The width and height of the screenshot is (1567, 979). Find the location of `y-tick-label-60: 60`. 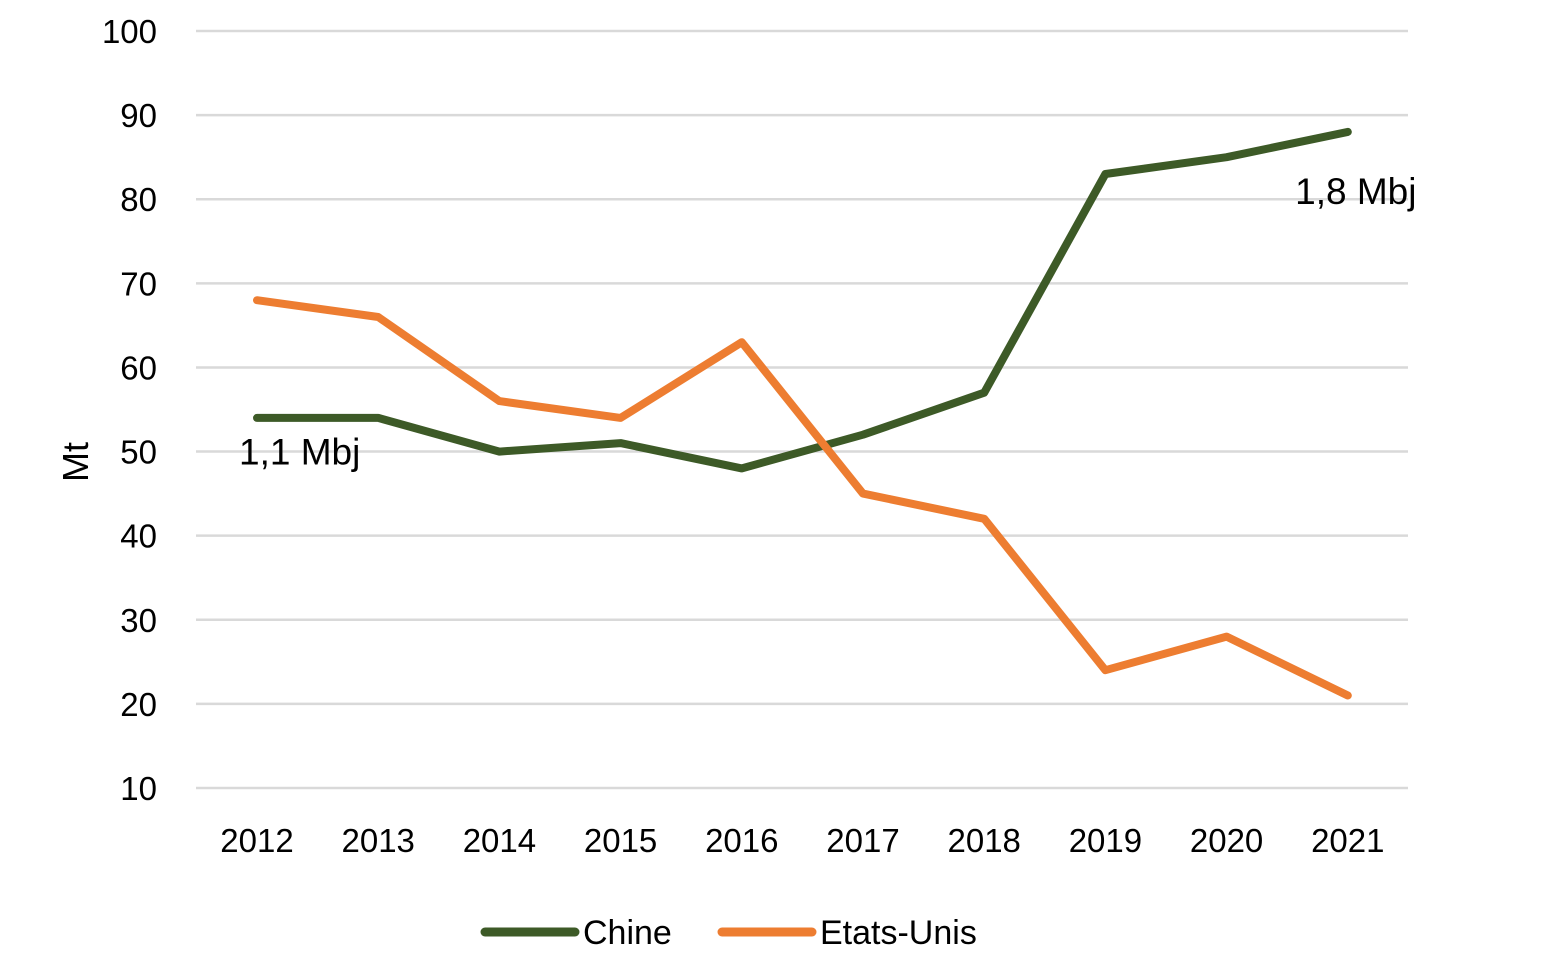

y-tick-label-60: 60 is located at coordinates (138, 367).